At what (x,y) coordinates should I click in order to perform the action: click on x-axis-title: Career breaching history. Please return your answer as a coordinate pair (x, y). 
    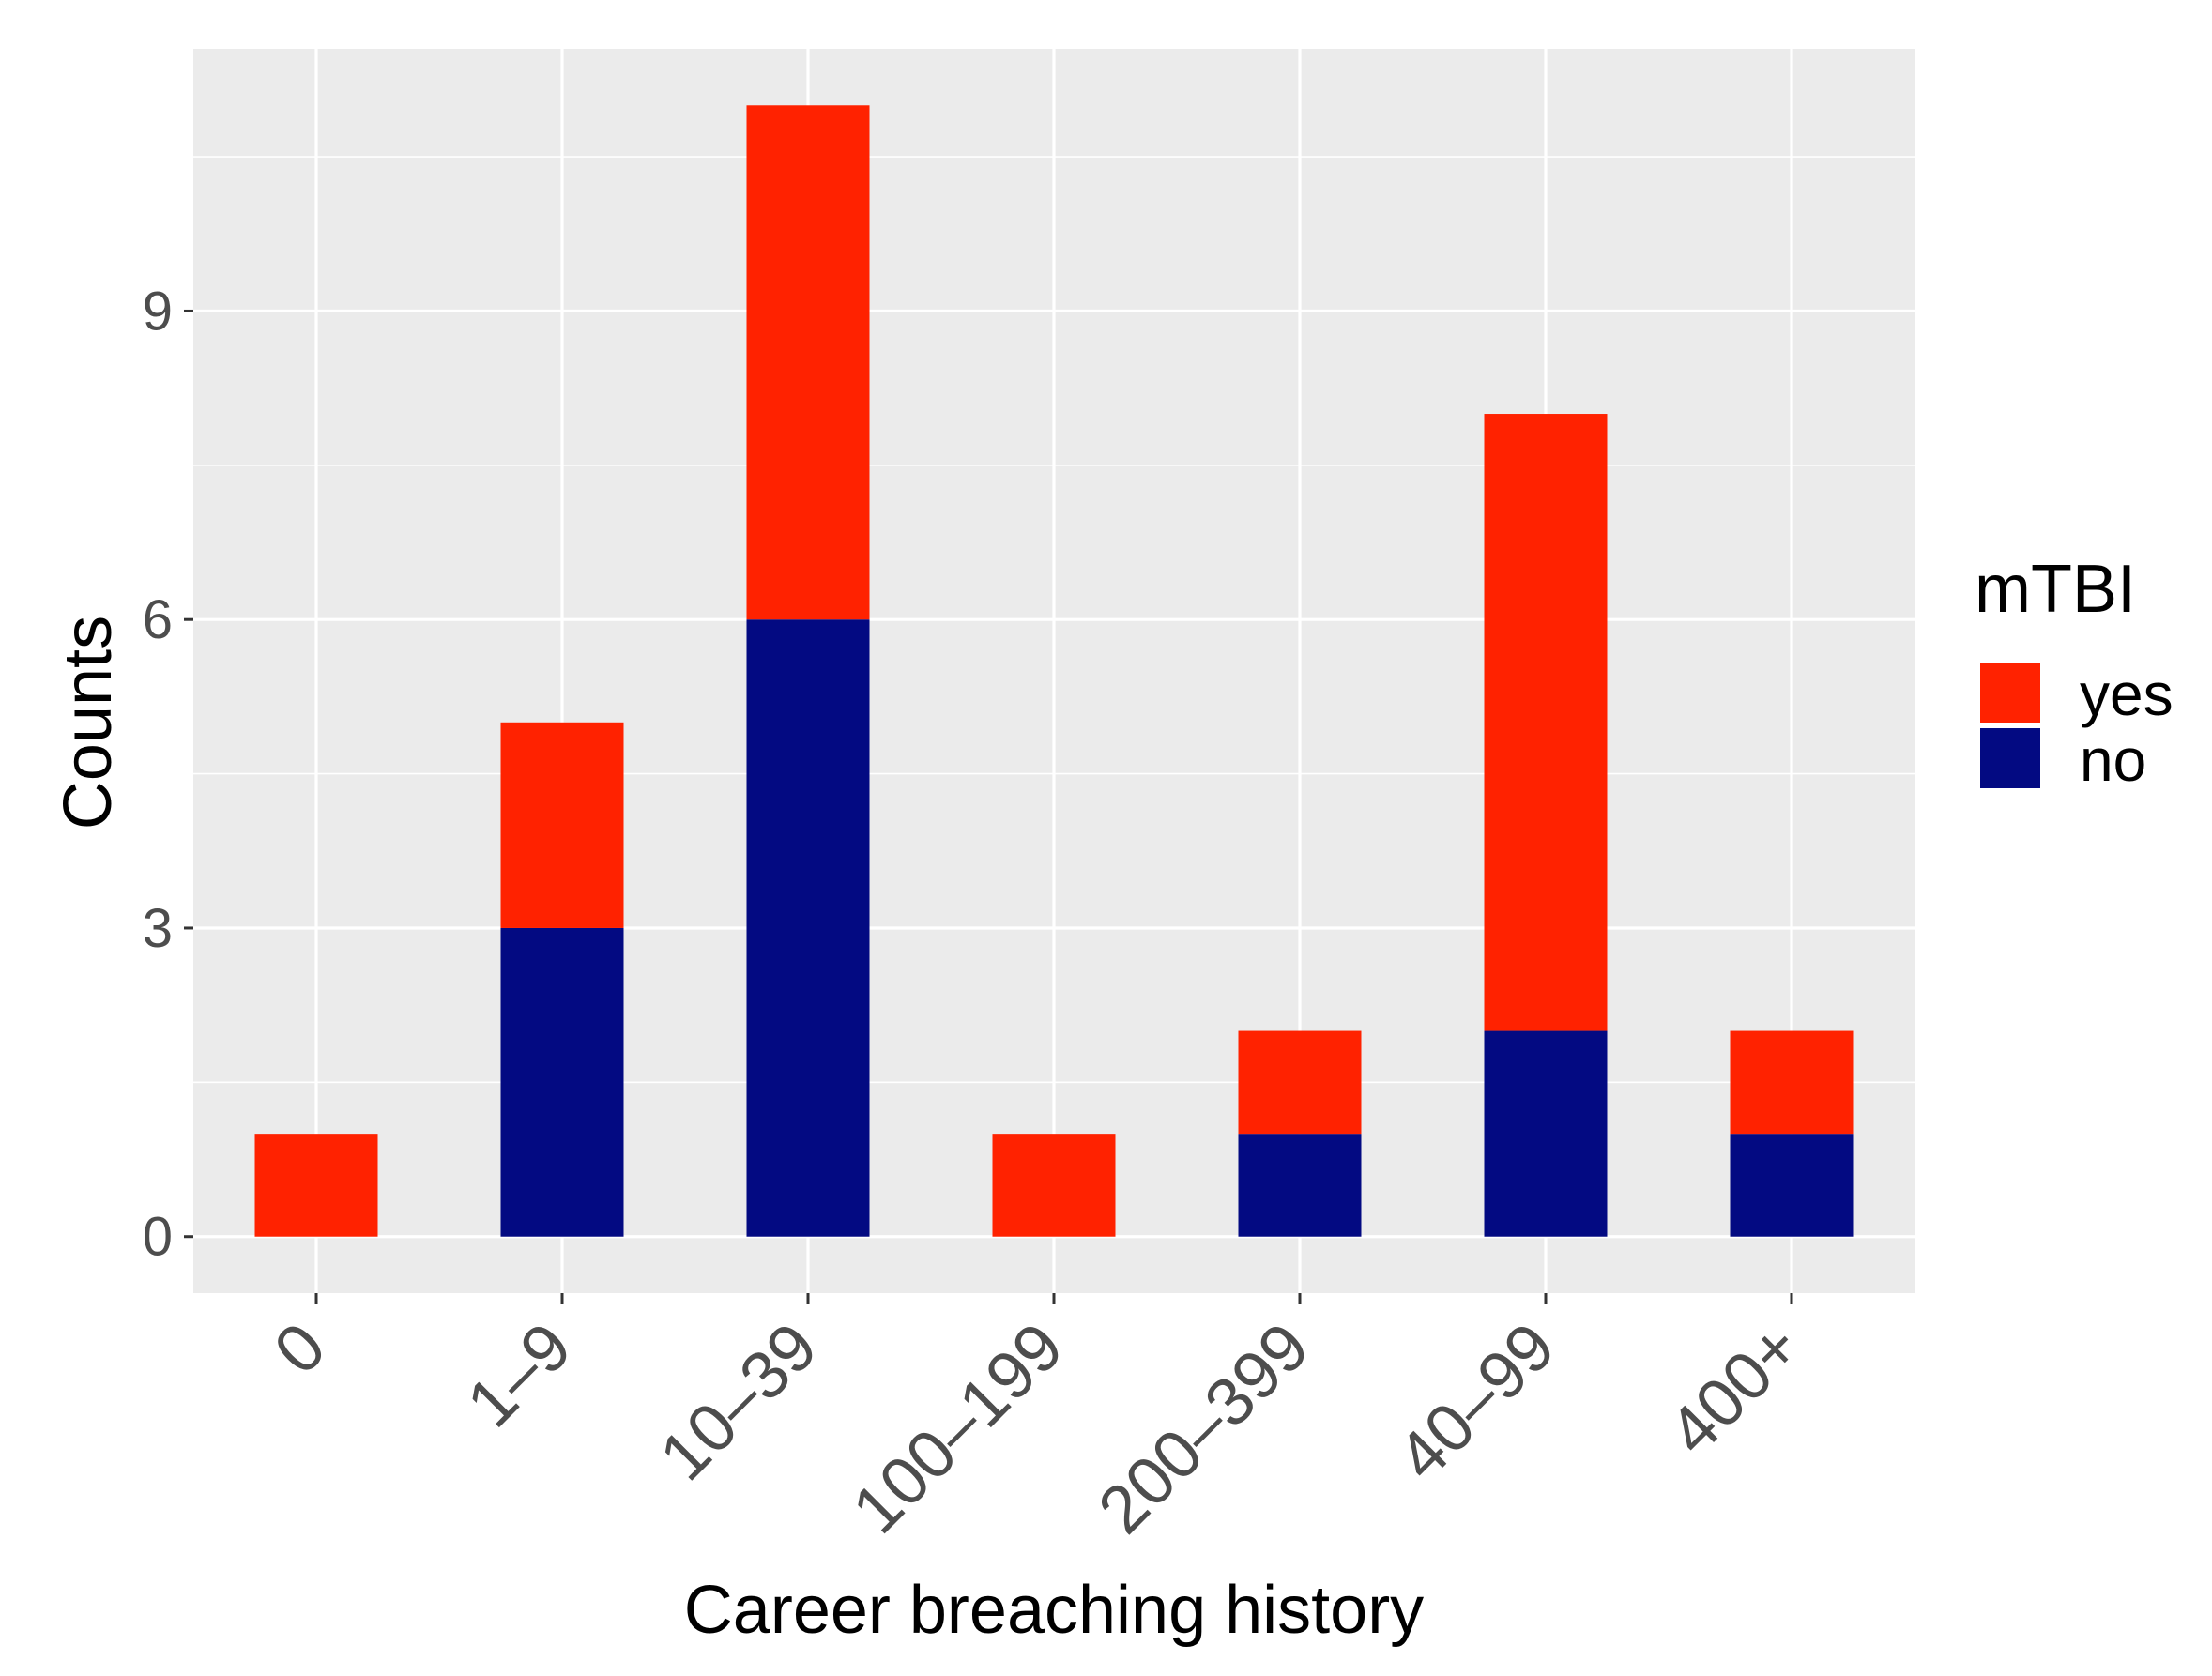
    Looking at the image, I should click on (1054, 1610).